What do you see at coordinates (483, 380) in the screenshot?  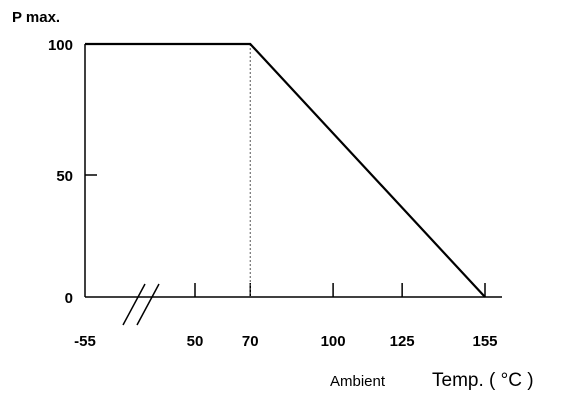 I see `x-axis-label: Temp. ( °C )` at bounding box center [483, 380].